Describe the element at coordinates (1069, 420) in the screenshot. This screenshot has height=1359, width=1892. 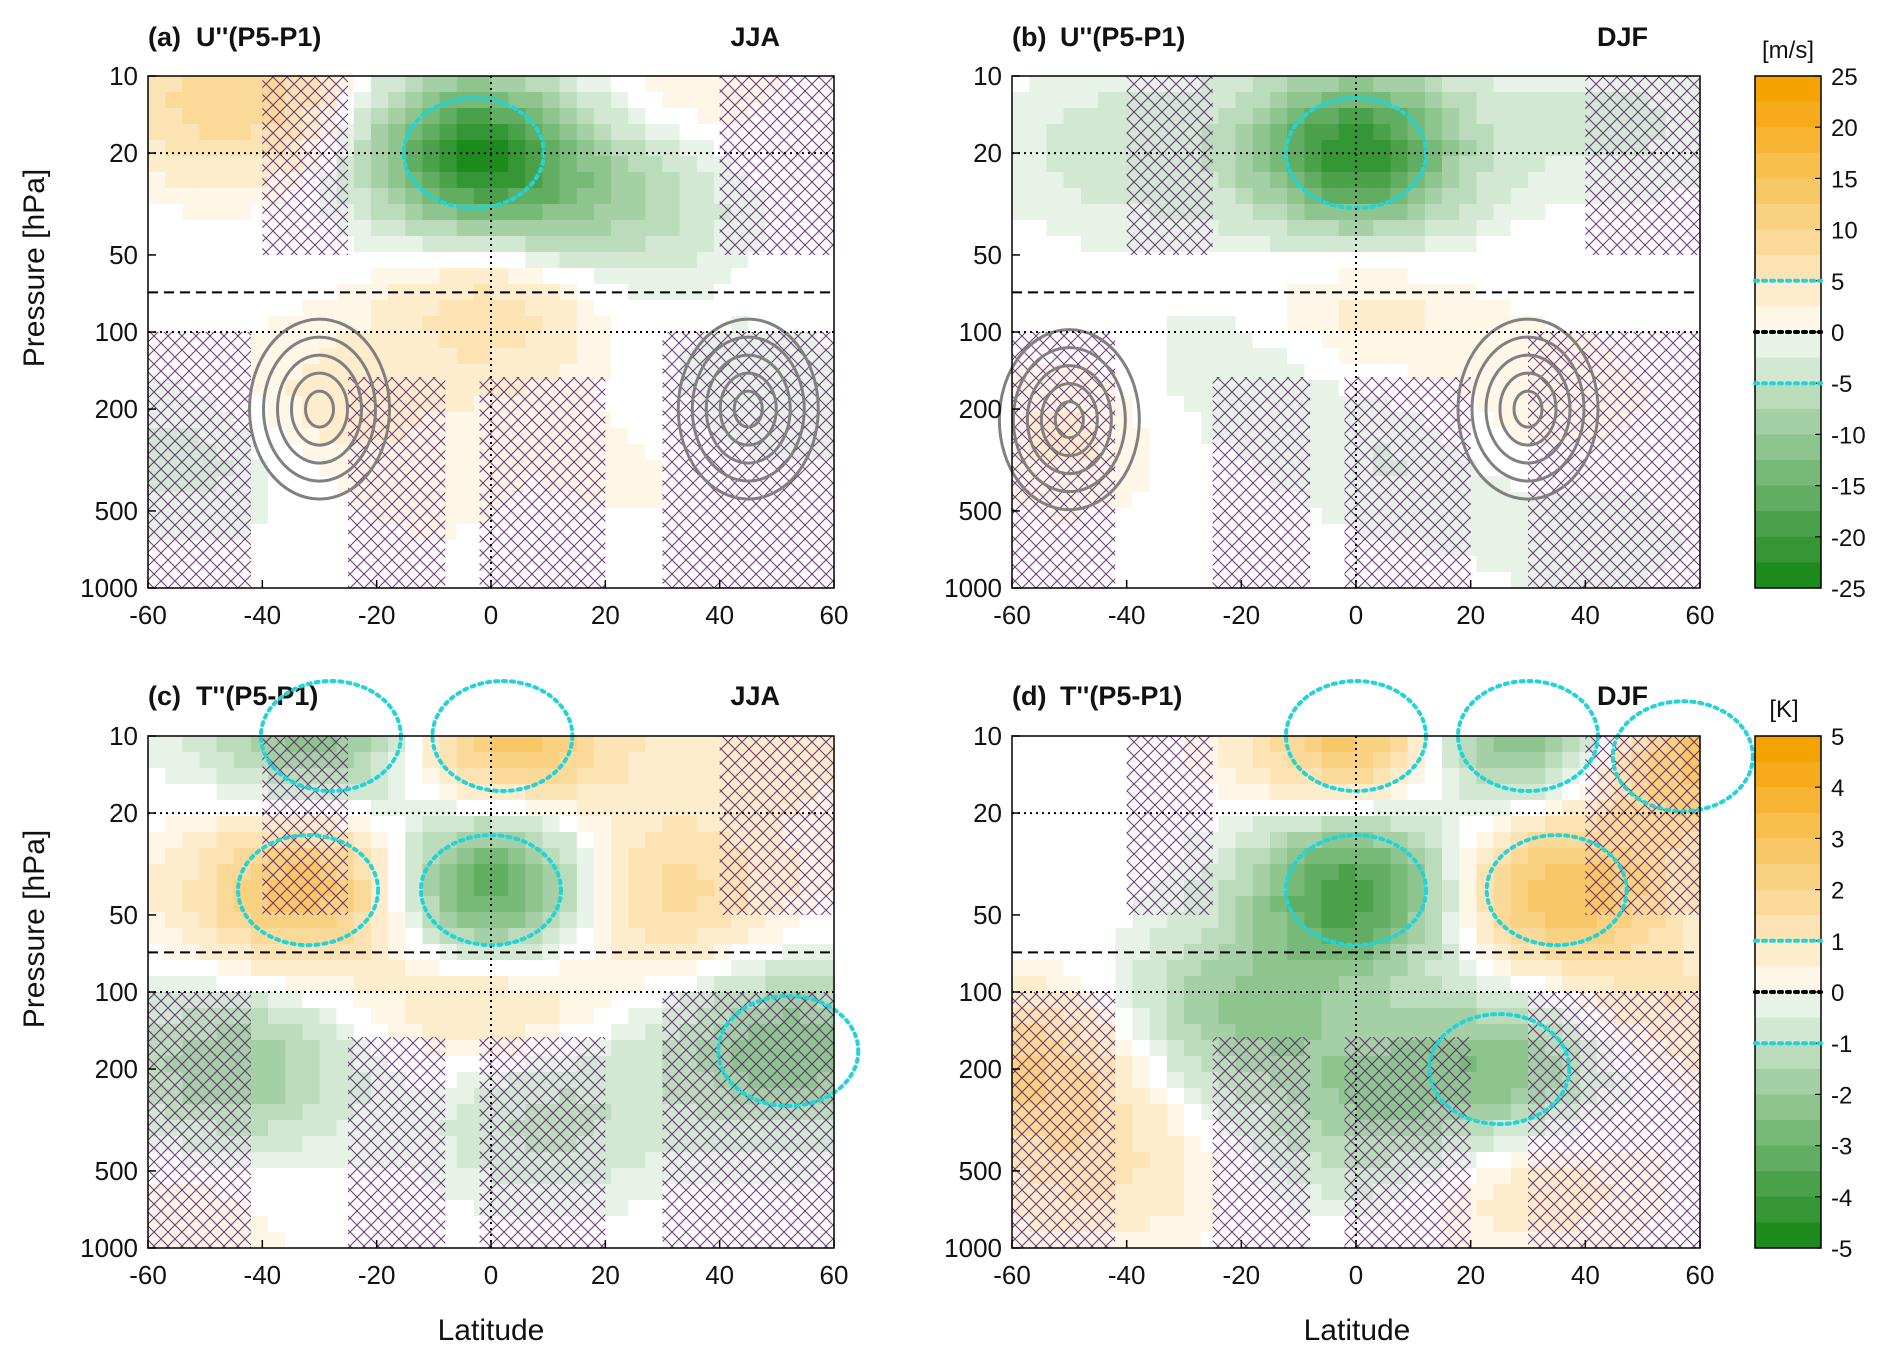
I see `climatology-contour` at that location.